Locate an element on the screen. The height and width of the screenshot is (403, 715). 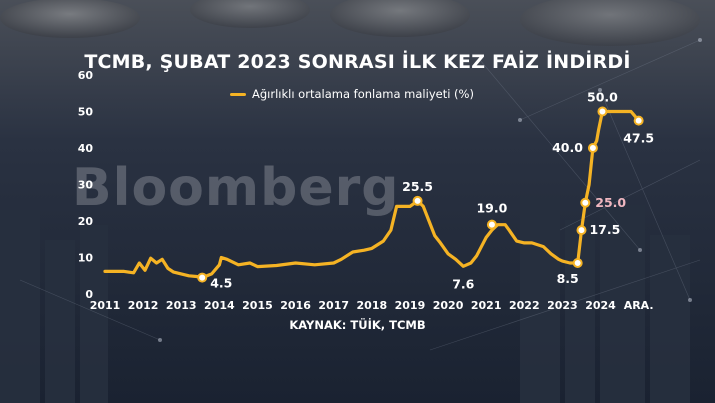
data-label: 4.5 is located at coordinates (221, 283).